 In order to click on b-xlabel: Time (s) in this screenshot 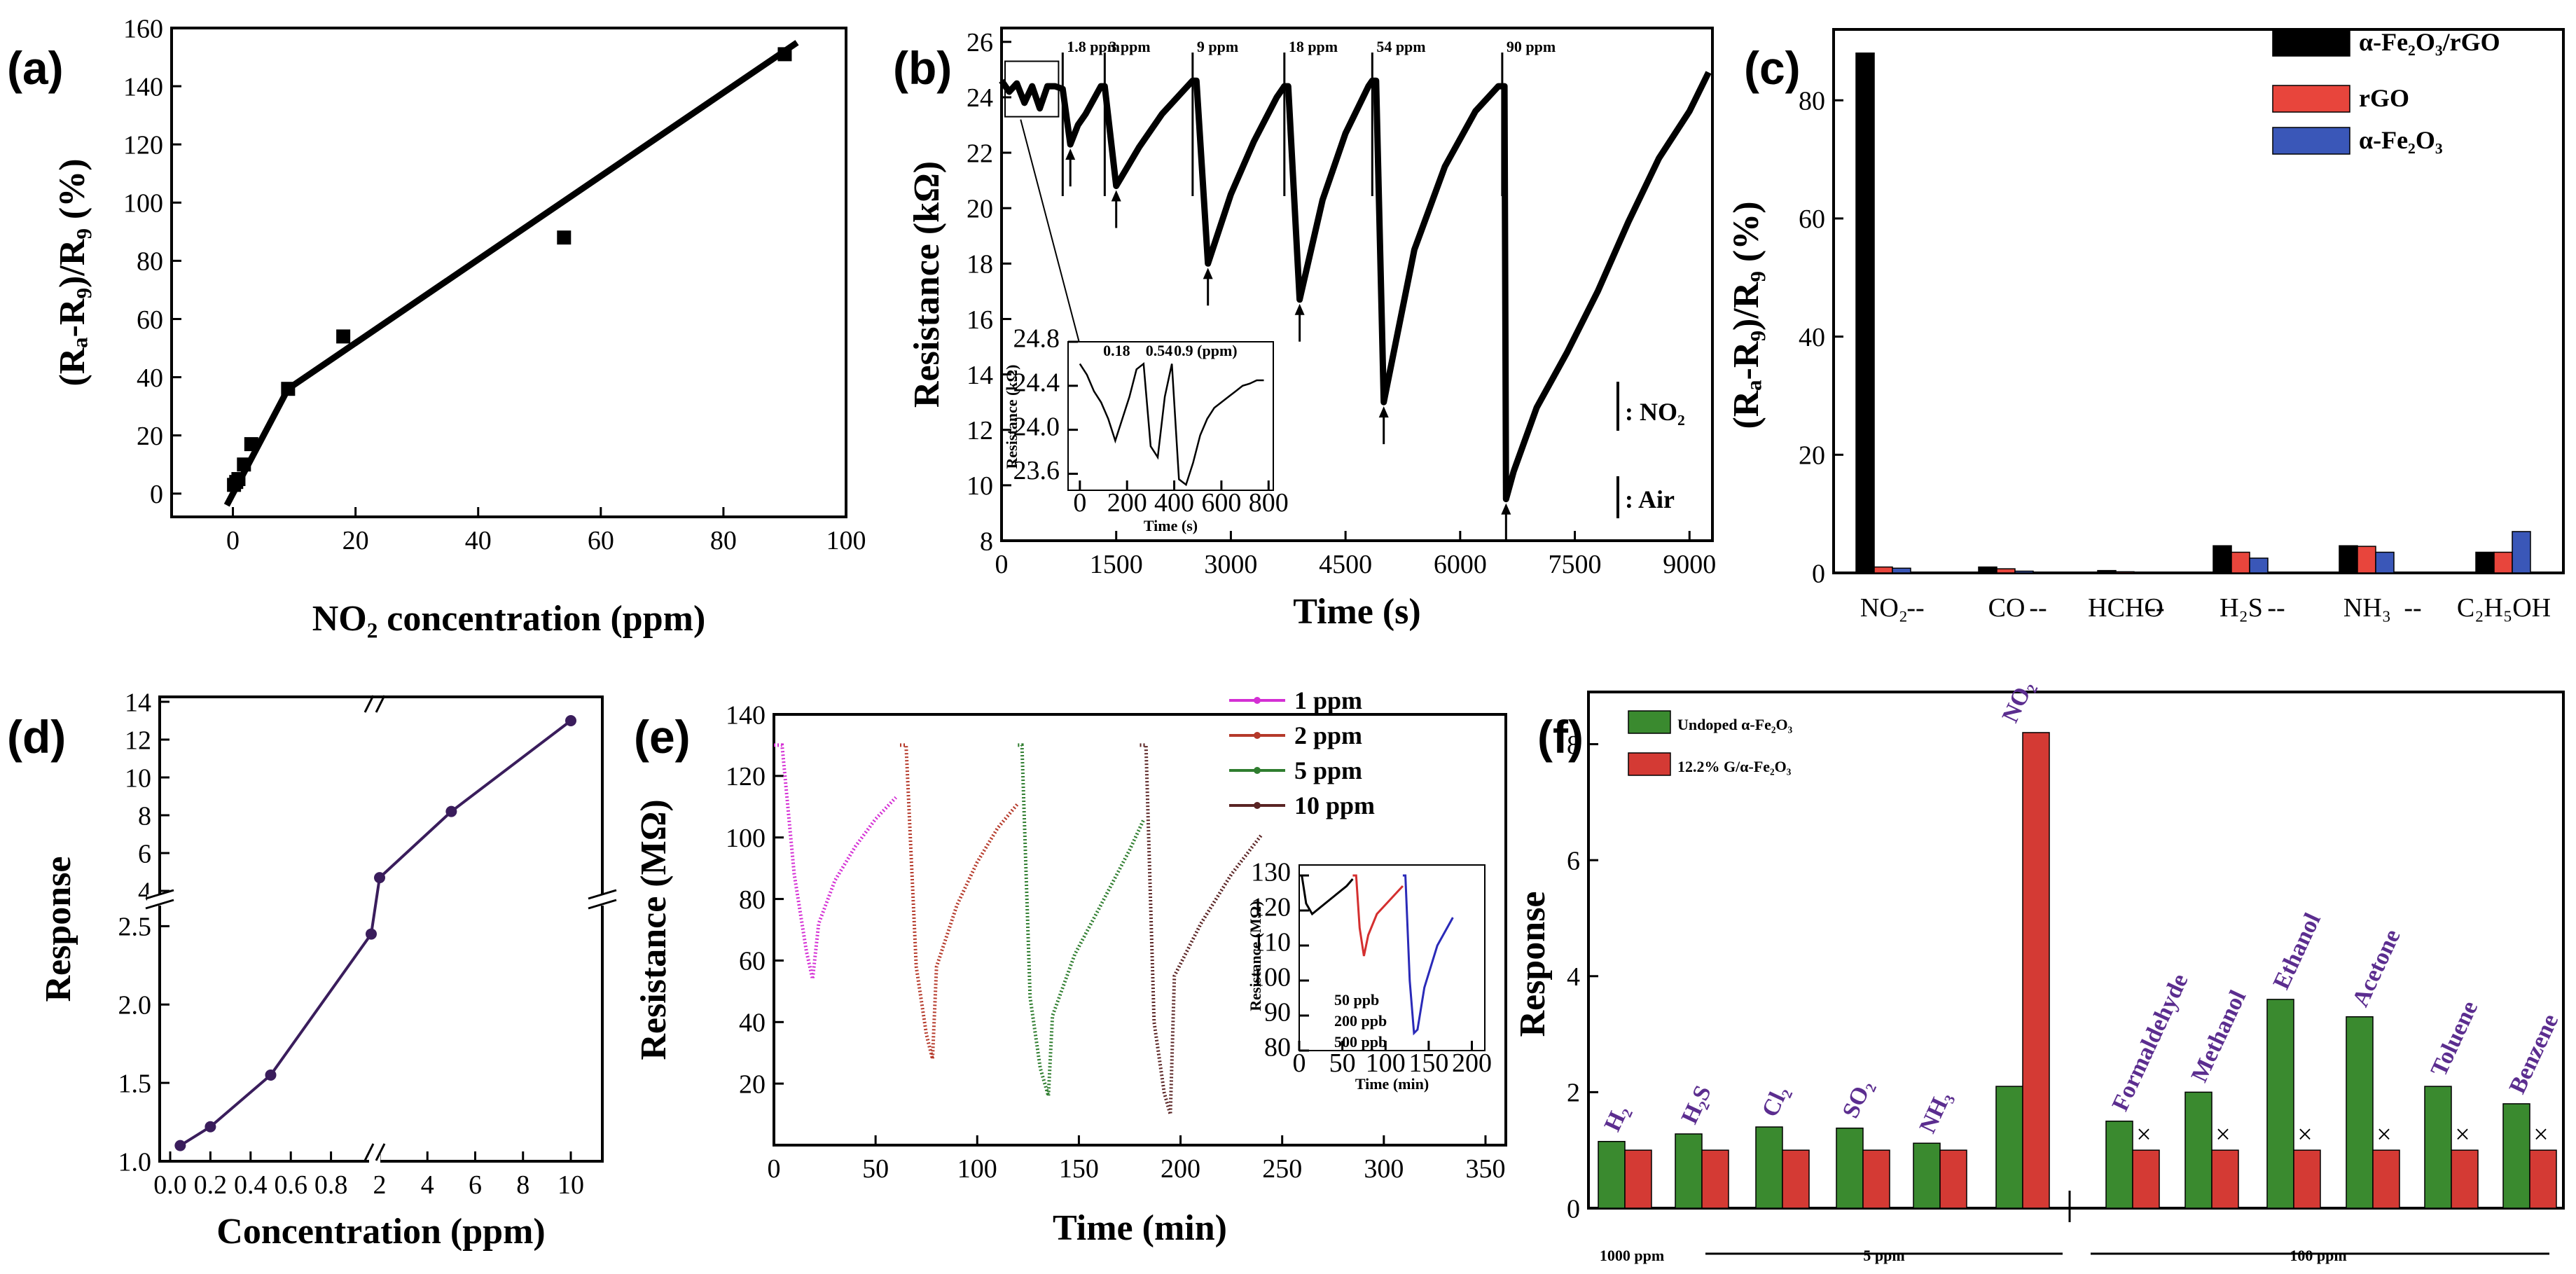, I will do `click(1356, 612)`.